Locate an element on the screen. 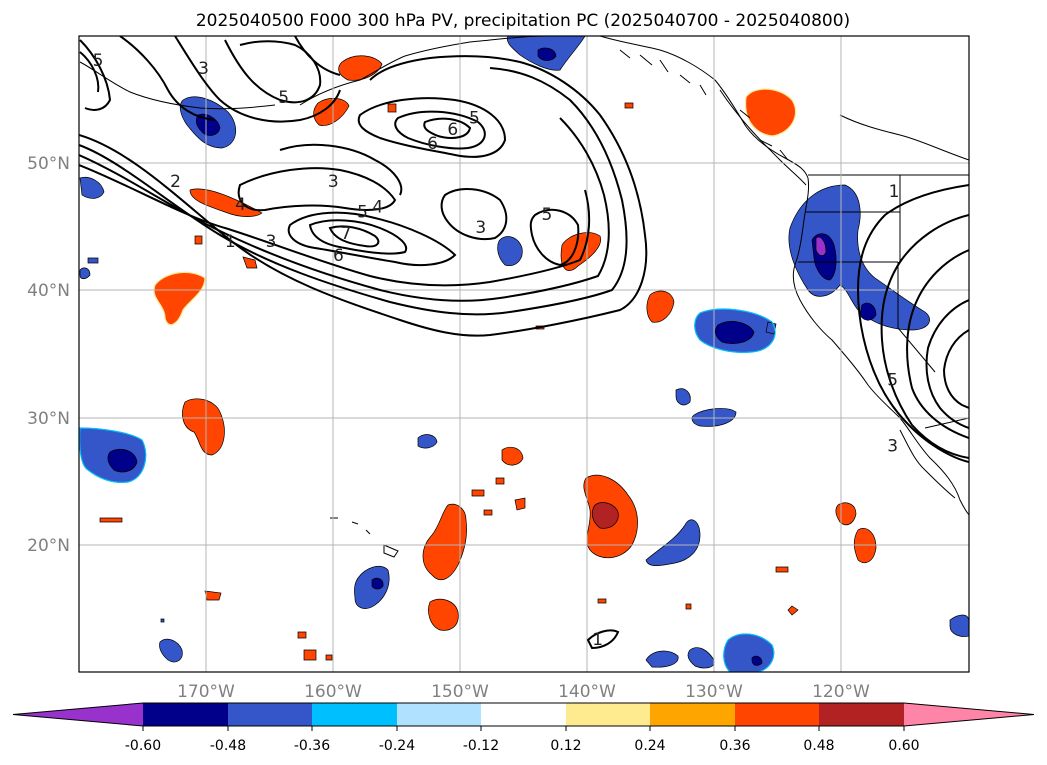 The width and height of the screenshot is (1047, 765). lat-label-40: 40°N is located at coordinates (48, 291).